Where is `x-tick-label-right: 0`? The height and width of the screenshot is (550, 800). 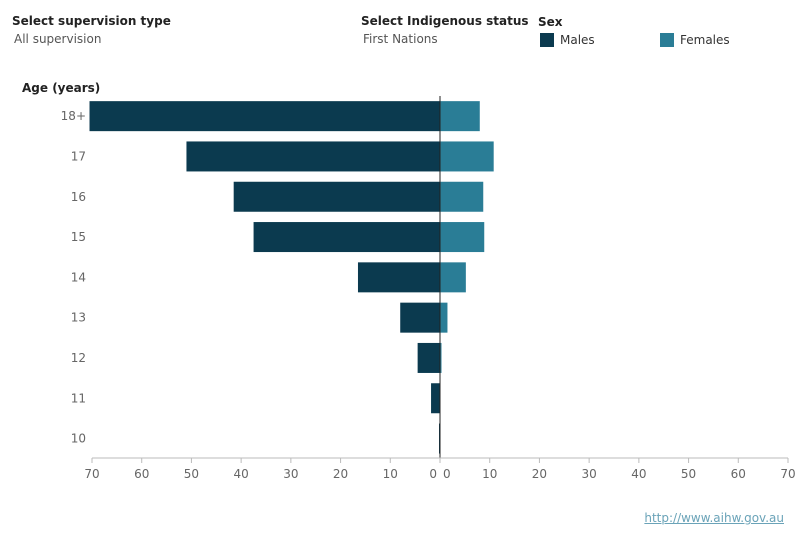 x-tick-label-right: 0 is located at coordinates (447, 474).